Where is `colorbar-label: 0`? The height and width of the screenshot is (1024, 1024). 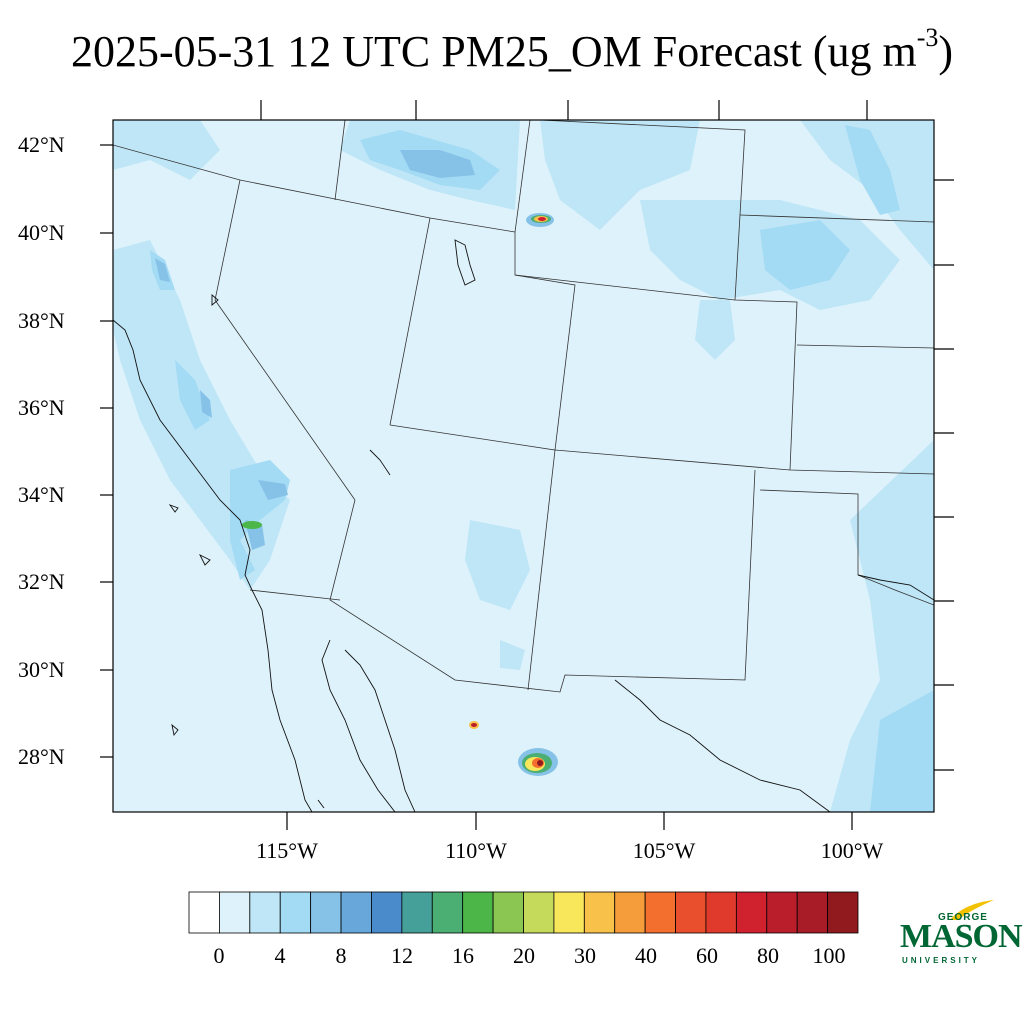
colorbar-label: 0 is located at coordinates (219, 955).